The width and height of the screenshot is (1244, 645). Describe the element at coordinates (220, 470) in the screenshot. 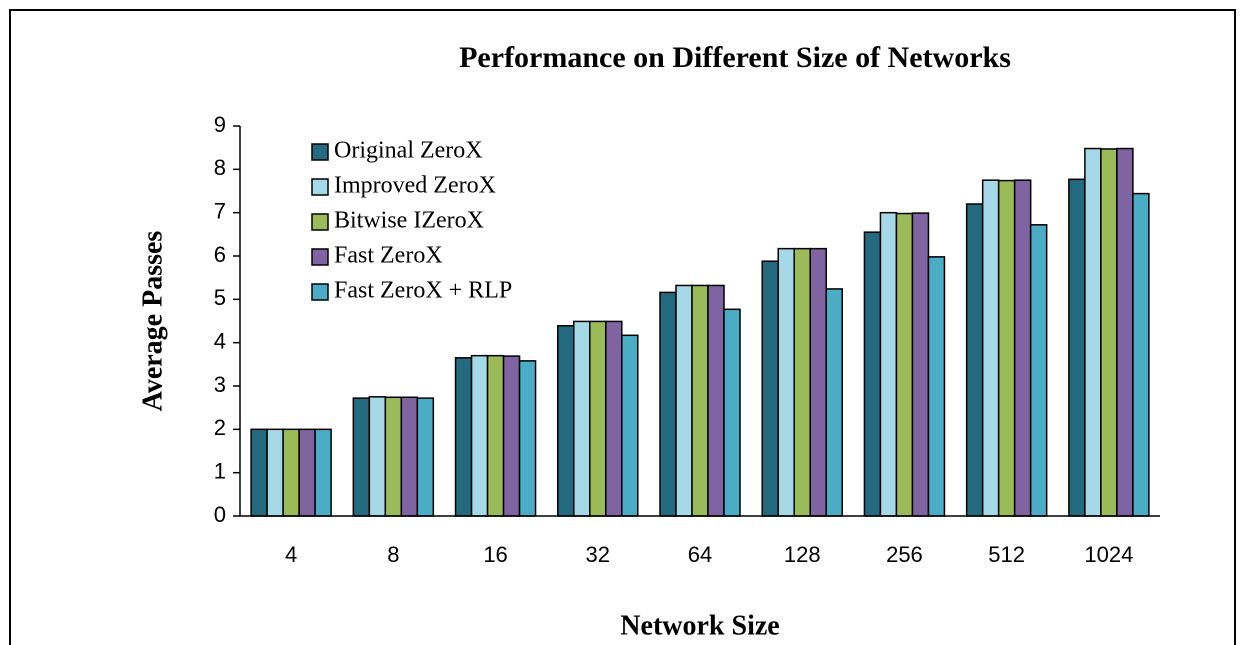

I see `y-tick-label: 1` at that location.